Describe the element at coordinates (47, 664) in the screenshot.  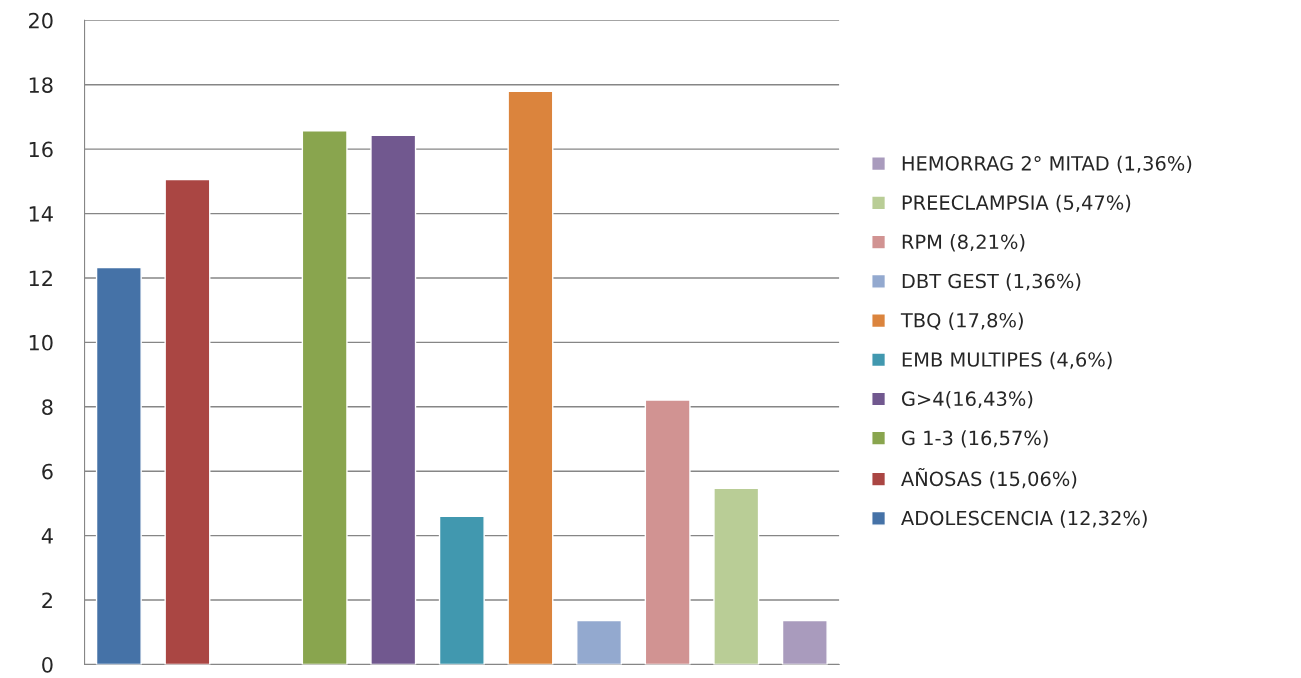
I see `y-tick-label: 0` at that location.